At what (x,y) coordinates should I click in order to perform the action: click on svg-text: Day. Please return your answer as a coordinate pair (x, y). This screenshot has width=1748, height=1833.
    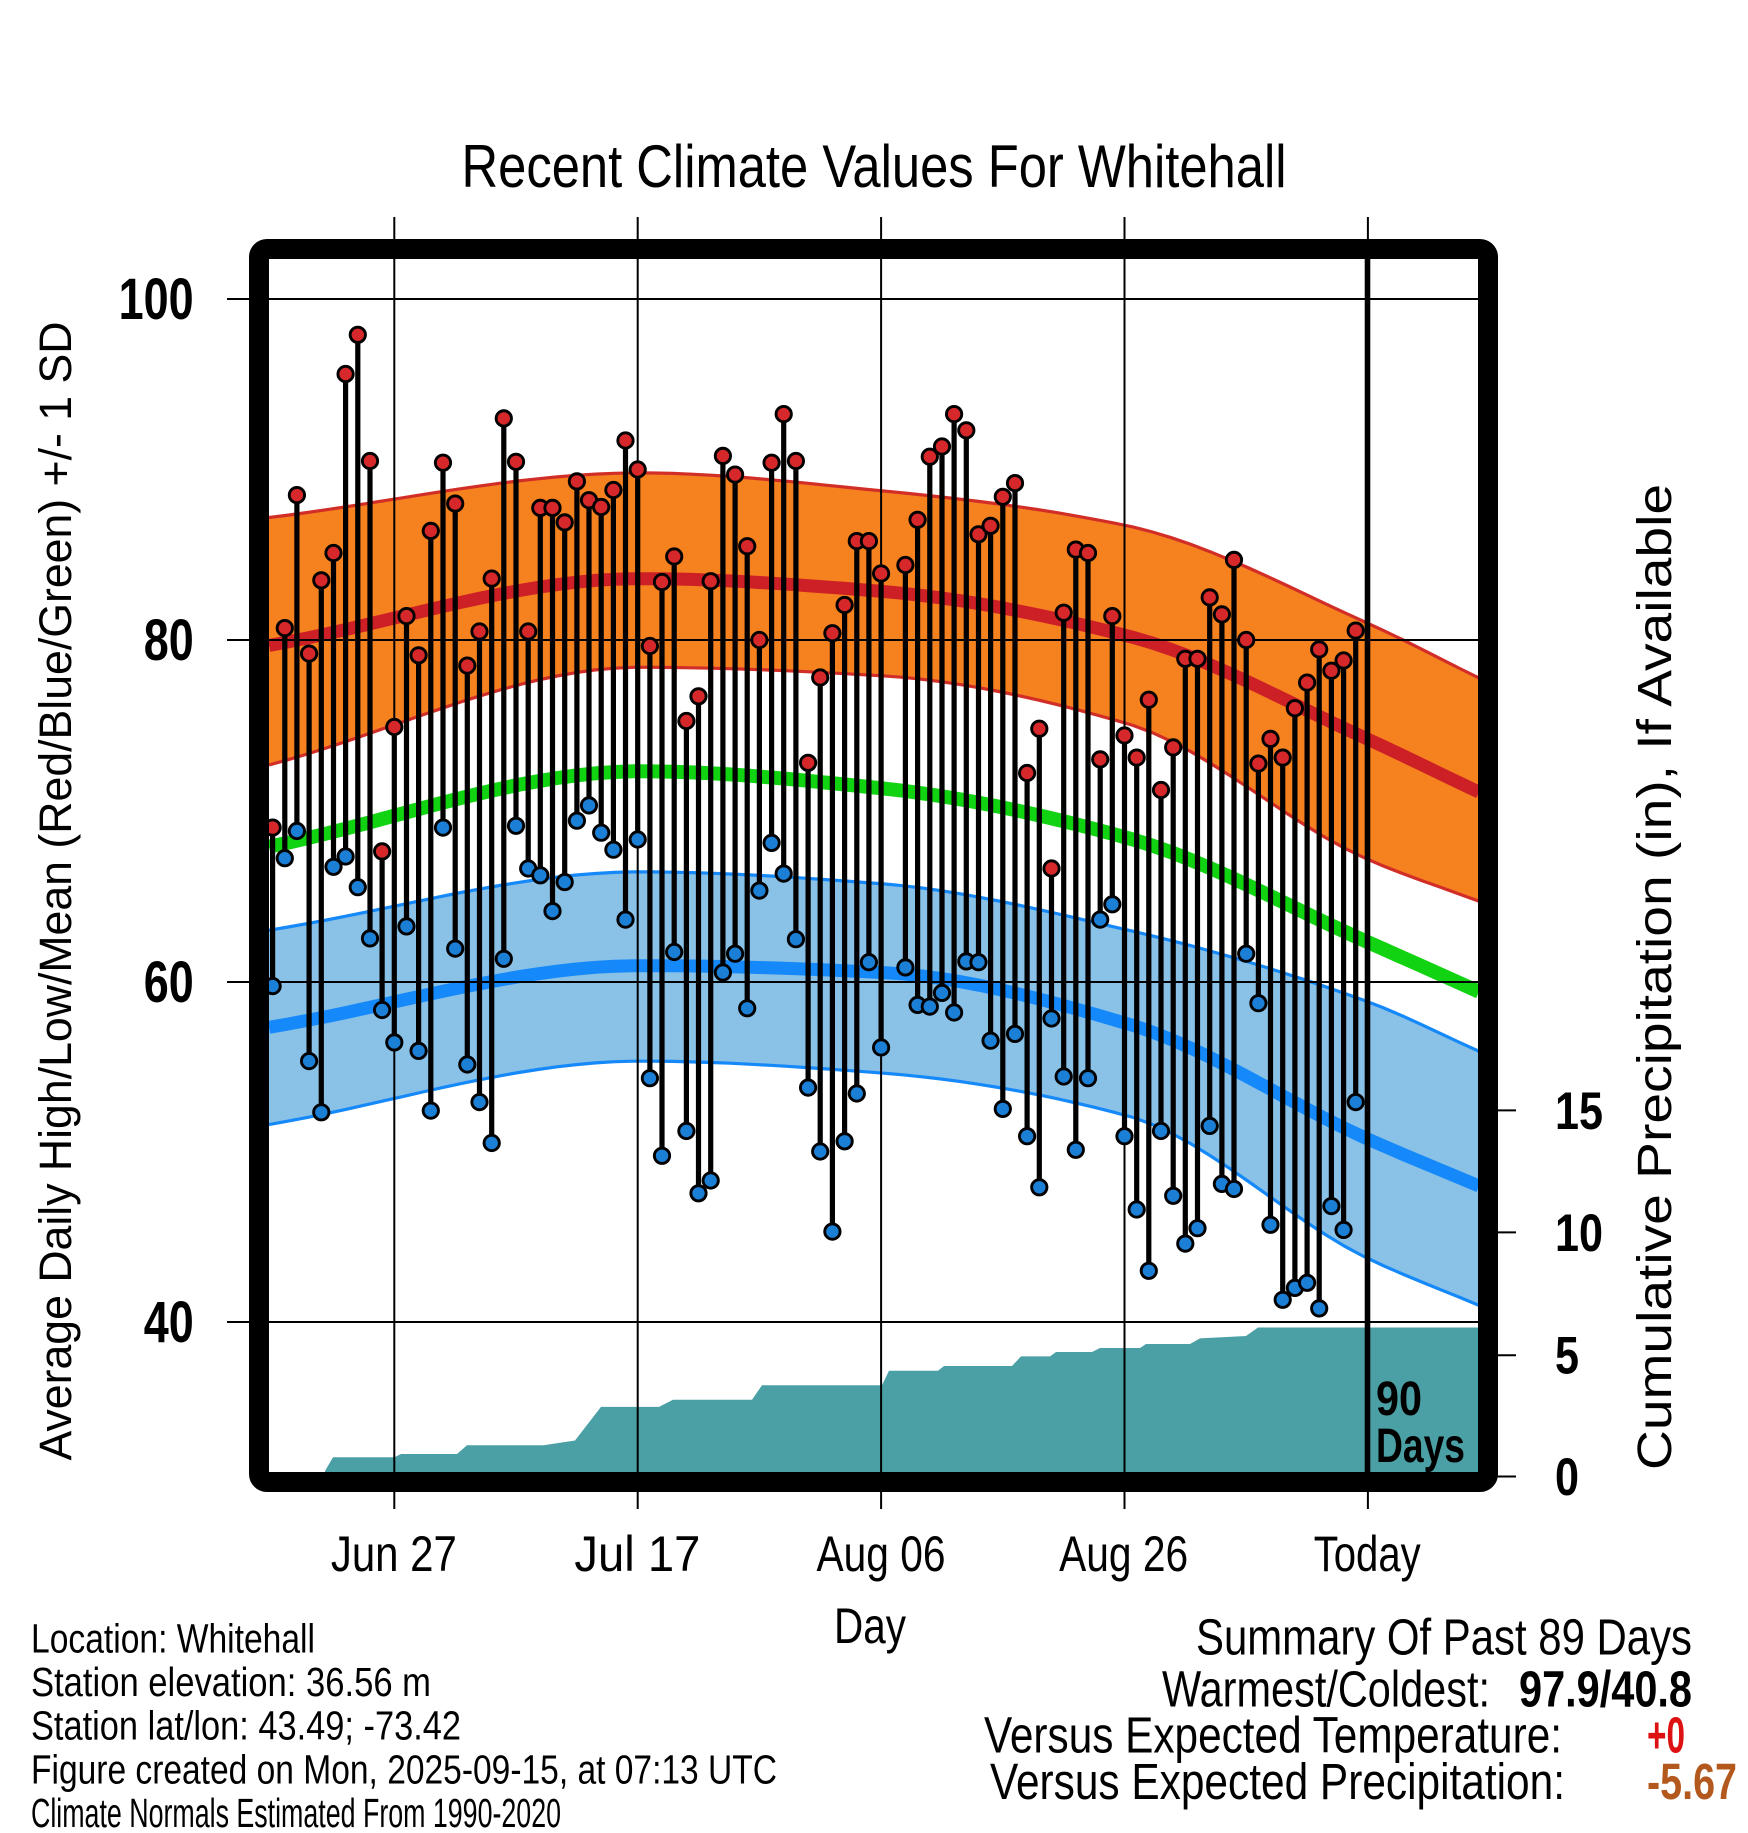
    Looking at the image, I should click on (870, 1626).